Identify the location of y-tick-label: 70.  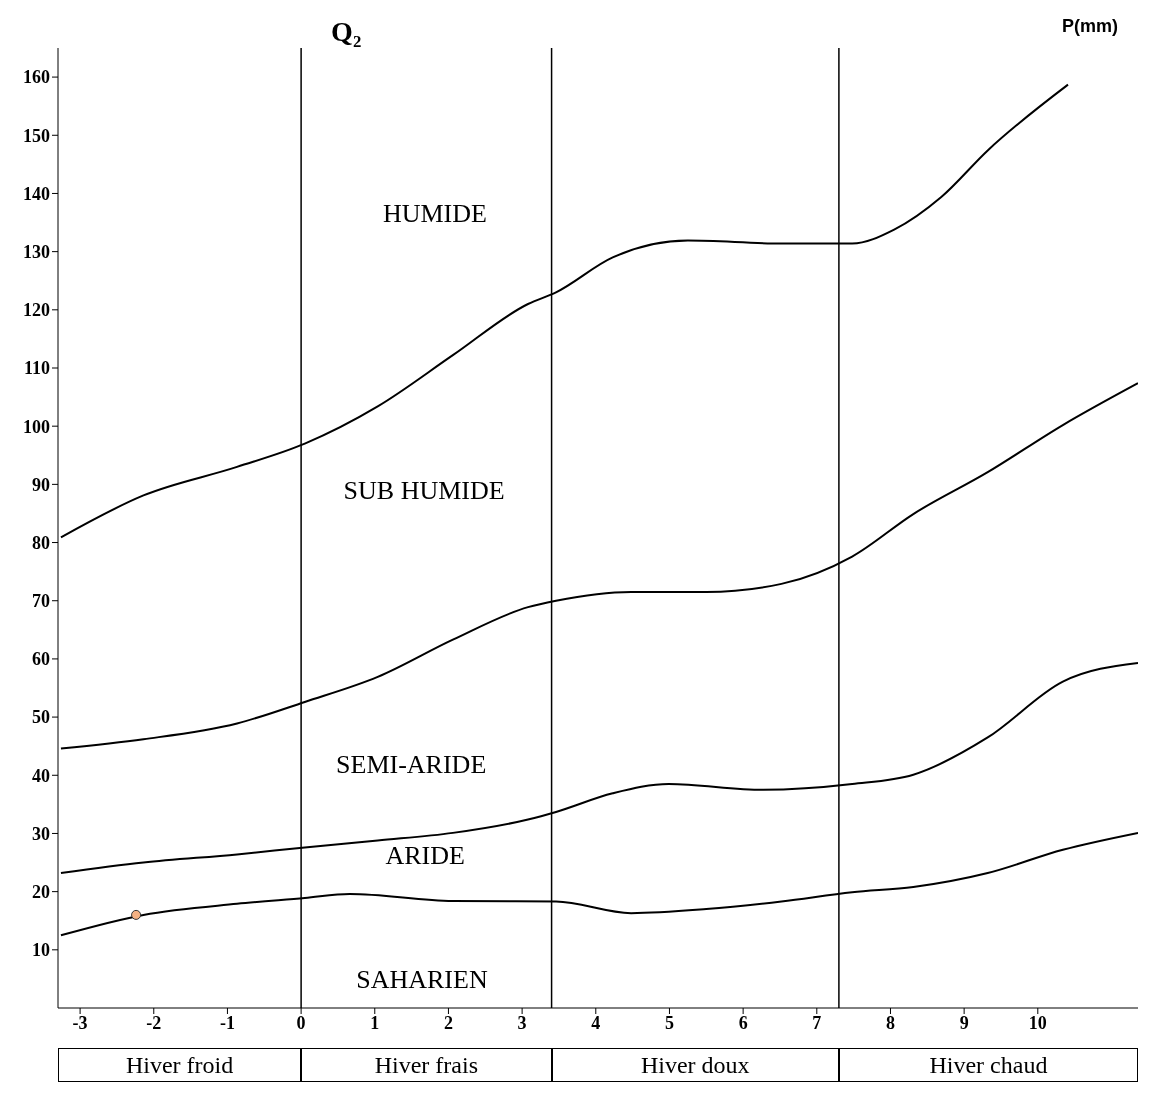
(41, 601).